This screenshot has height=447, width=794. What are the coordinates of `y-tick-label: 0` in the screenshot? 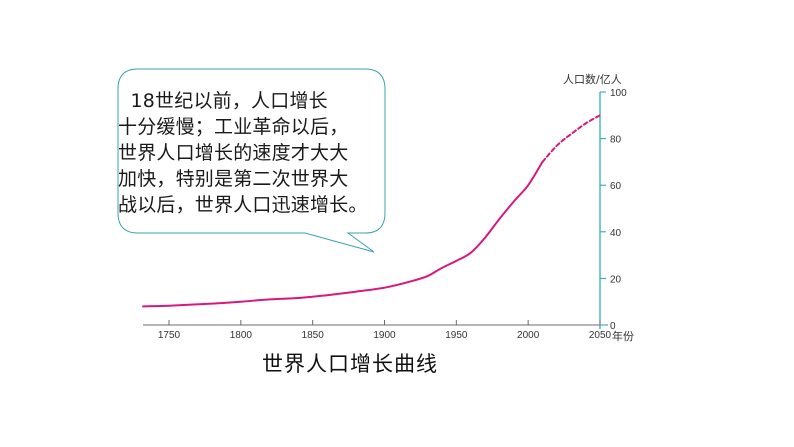 It's located at (613, 326).